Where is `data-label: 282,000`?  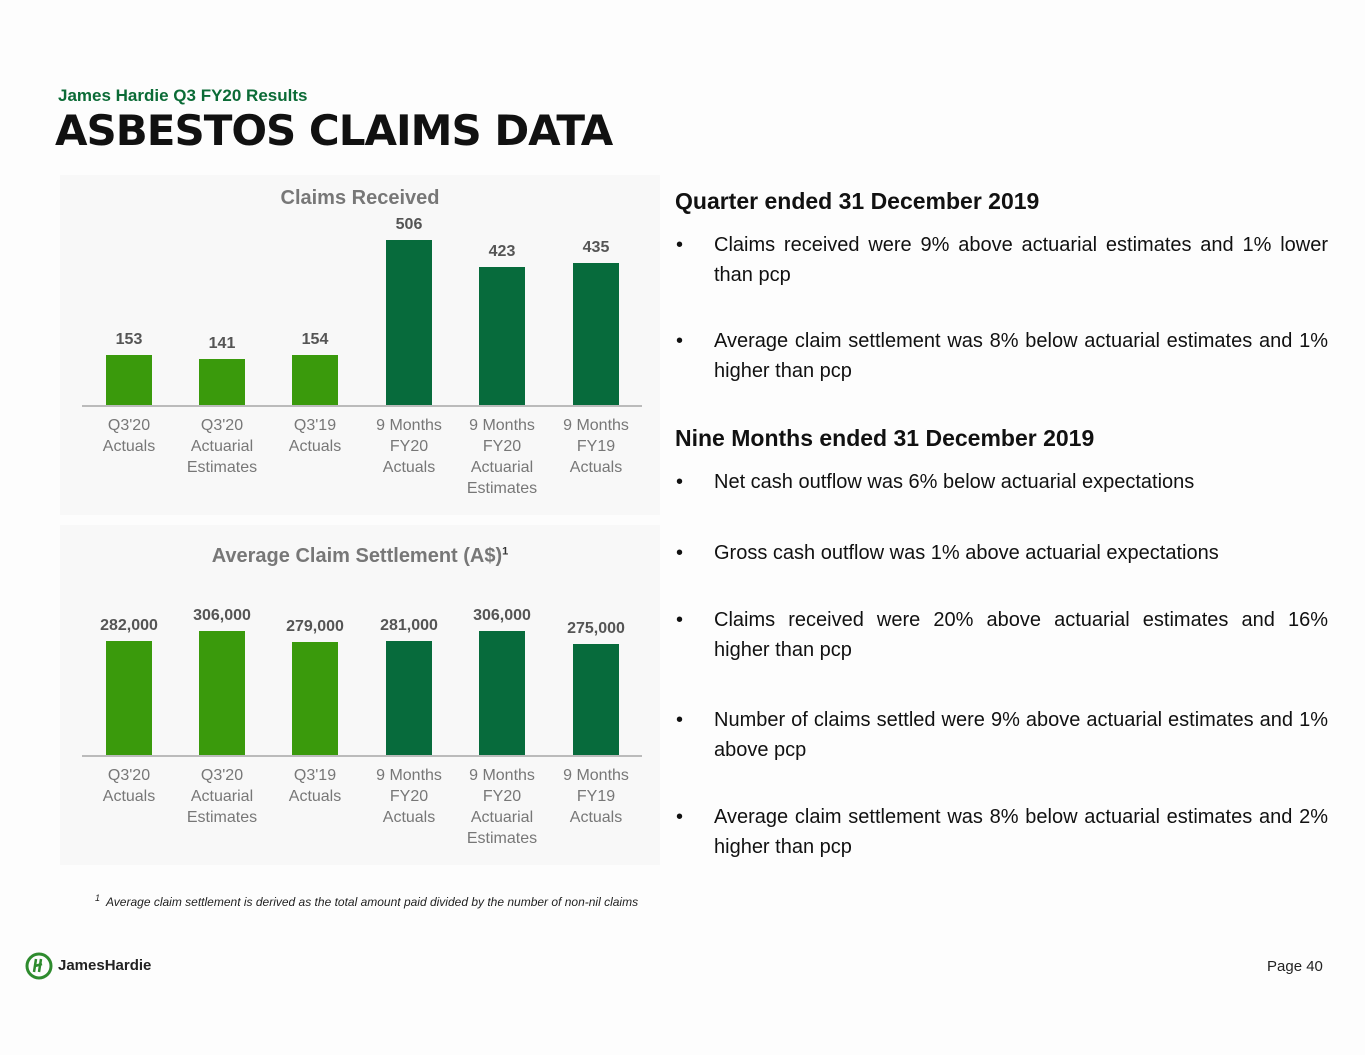 data-label: 282,000 is located at coordinates (129, 625).